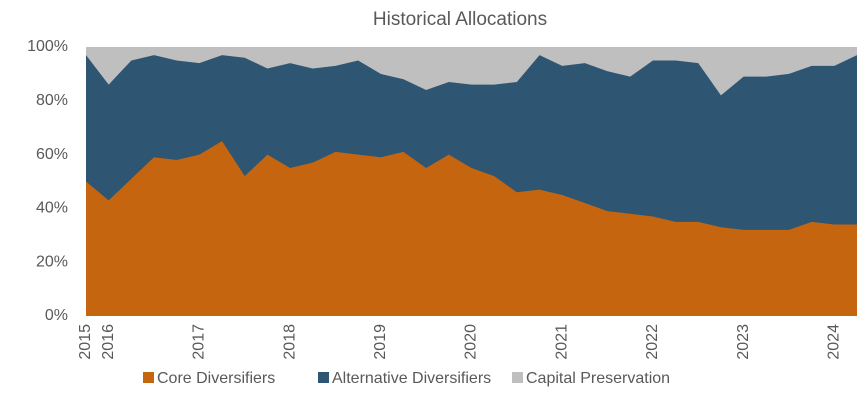 Image resolution: width=859 pixels, height=417 pixels. What do you see at coordinates (743, 342) in the screenshot?
I see `x-tick-label: 2023` at bounding box center [743, 342].